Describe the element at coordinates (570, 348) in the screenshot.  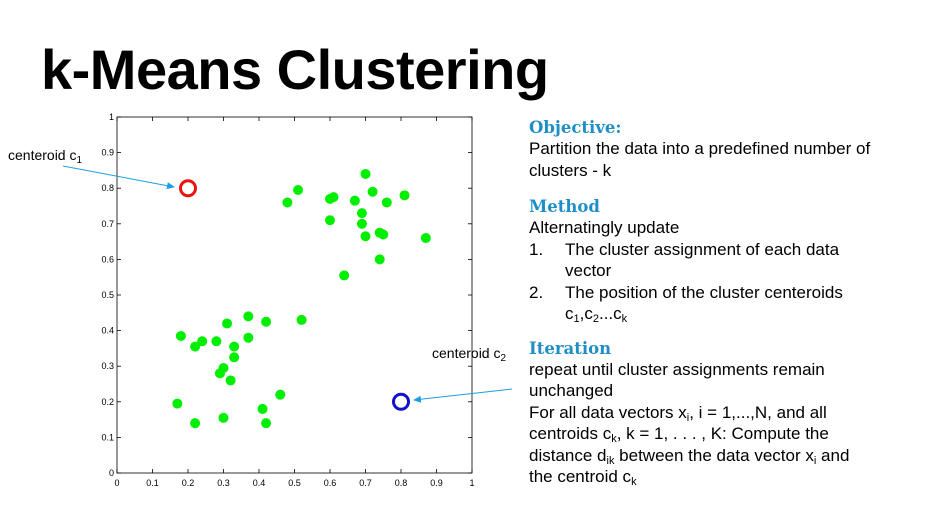
I see `iteration-heading: Iteration` at that location.